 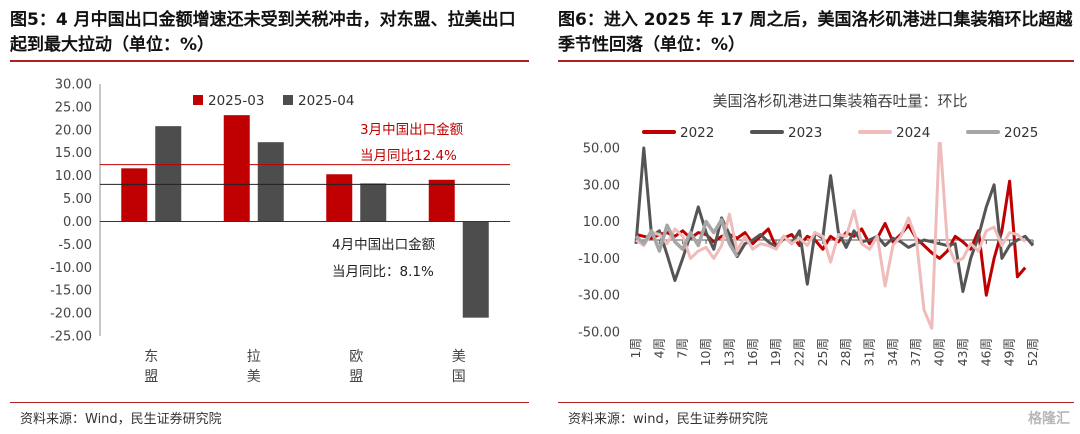 What do you see at coordinates (668, 419) in the screenshot?
I see `right-source-note: 资料来源：wind，民生证券研究院` at bounding box center [668, 419].